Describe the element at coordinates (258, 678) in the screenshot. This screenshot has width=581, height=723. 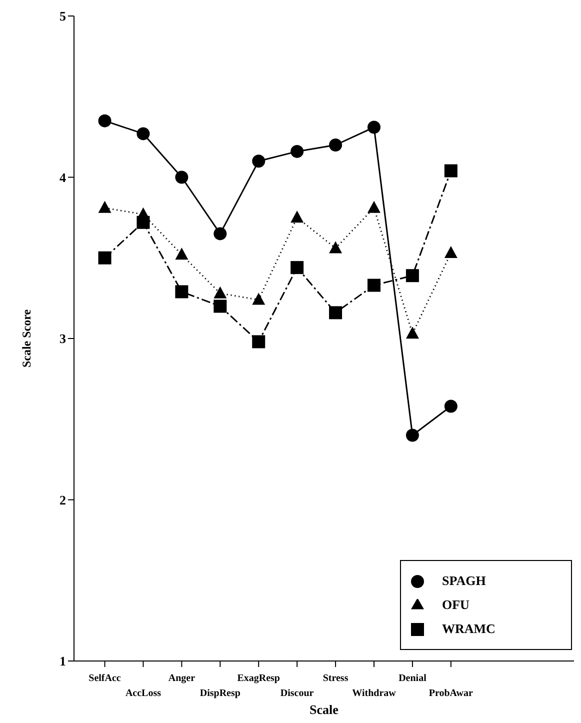
I see `x-tick-label: ExagResp` at that location.